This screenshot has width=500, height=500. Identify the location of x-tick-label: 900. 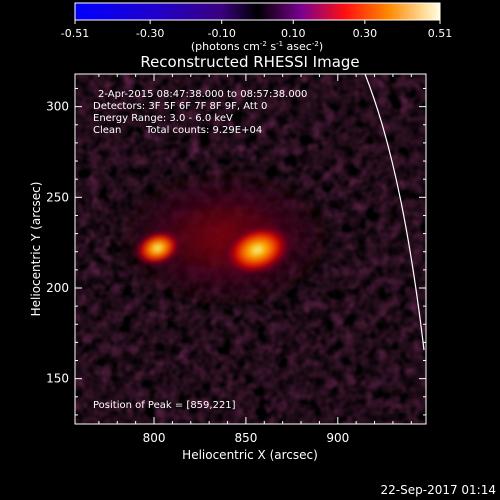
(337, 438).